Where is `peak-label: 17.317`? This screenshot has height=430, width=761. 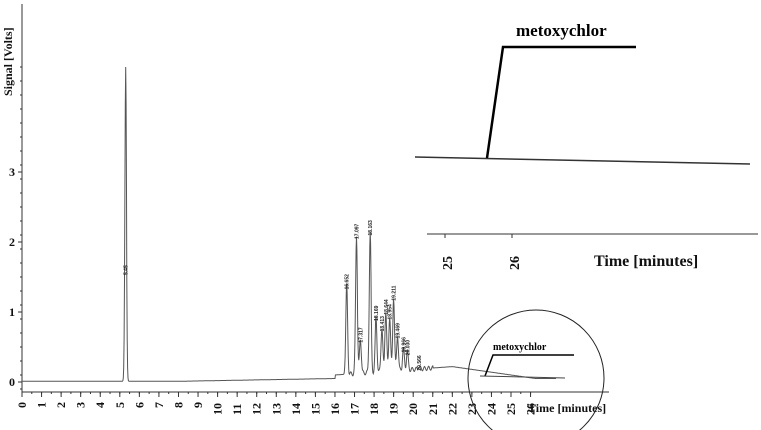 peak-label: 17.317 is located at coordinates (361, 335).